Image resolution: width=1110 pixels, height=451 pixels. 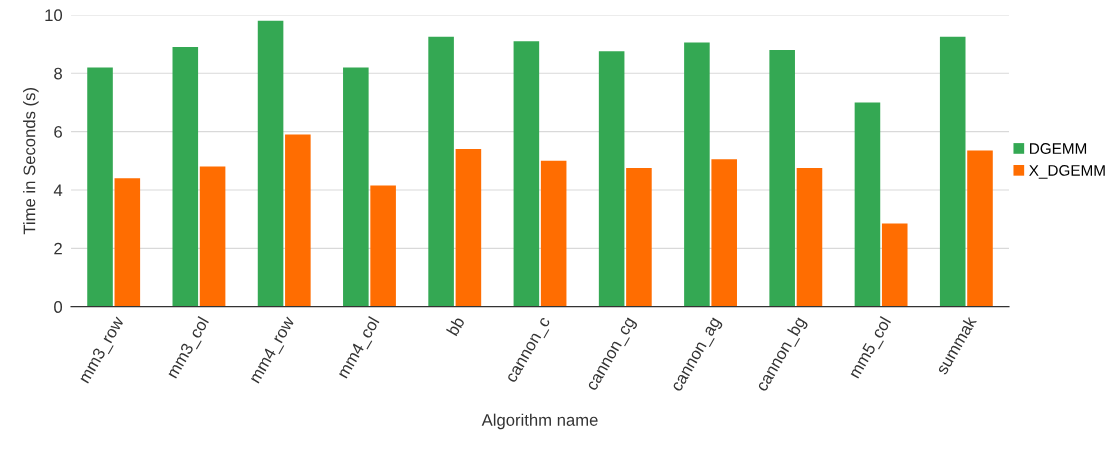 What do you see at coordinates (58, 190) in the screenshot?
I see `y-tick-label: 4` at bounding box center [58, 190].